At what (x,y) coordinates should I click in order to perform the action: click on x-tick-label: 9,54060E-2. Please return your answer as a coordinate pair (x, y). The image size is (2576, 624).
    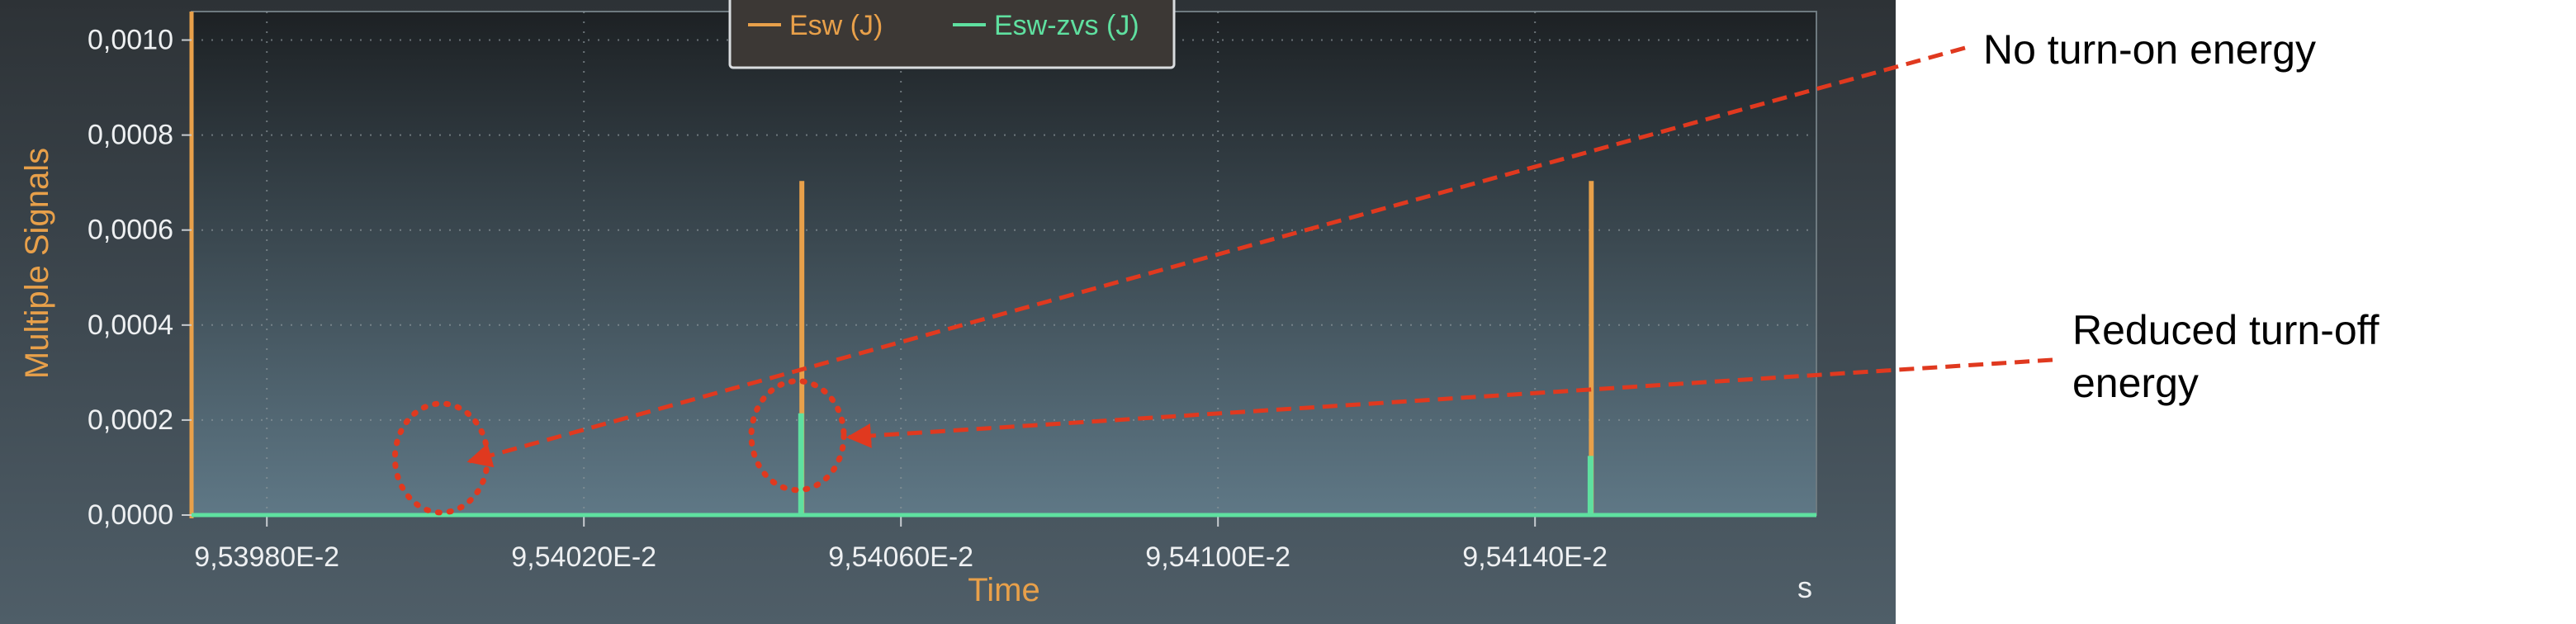
    Looking at the image, I should click on (900, 557).